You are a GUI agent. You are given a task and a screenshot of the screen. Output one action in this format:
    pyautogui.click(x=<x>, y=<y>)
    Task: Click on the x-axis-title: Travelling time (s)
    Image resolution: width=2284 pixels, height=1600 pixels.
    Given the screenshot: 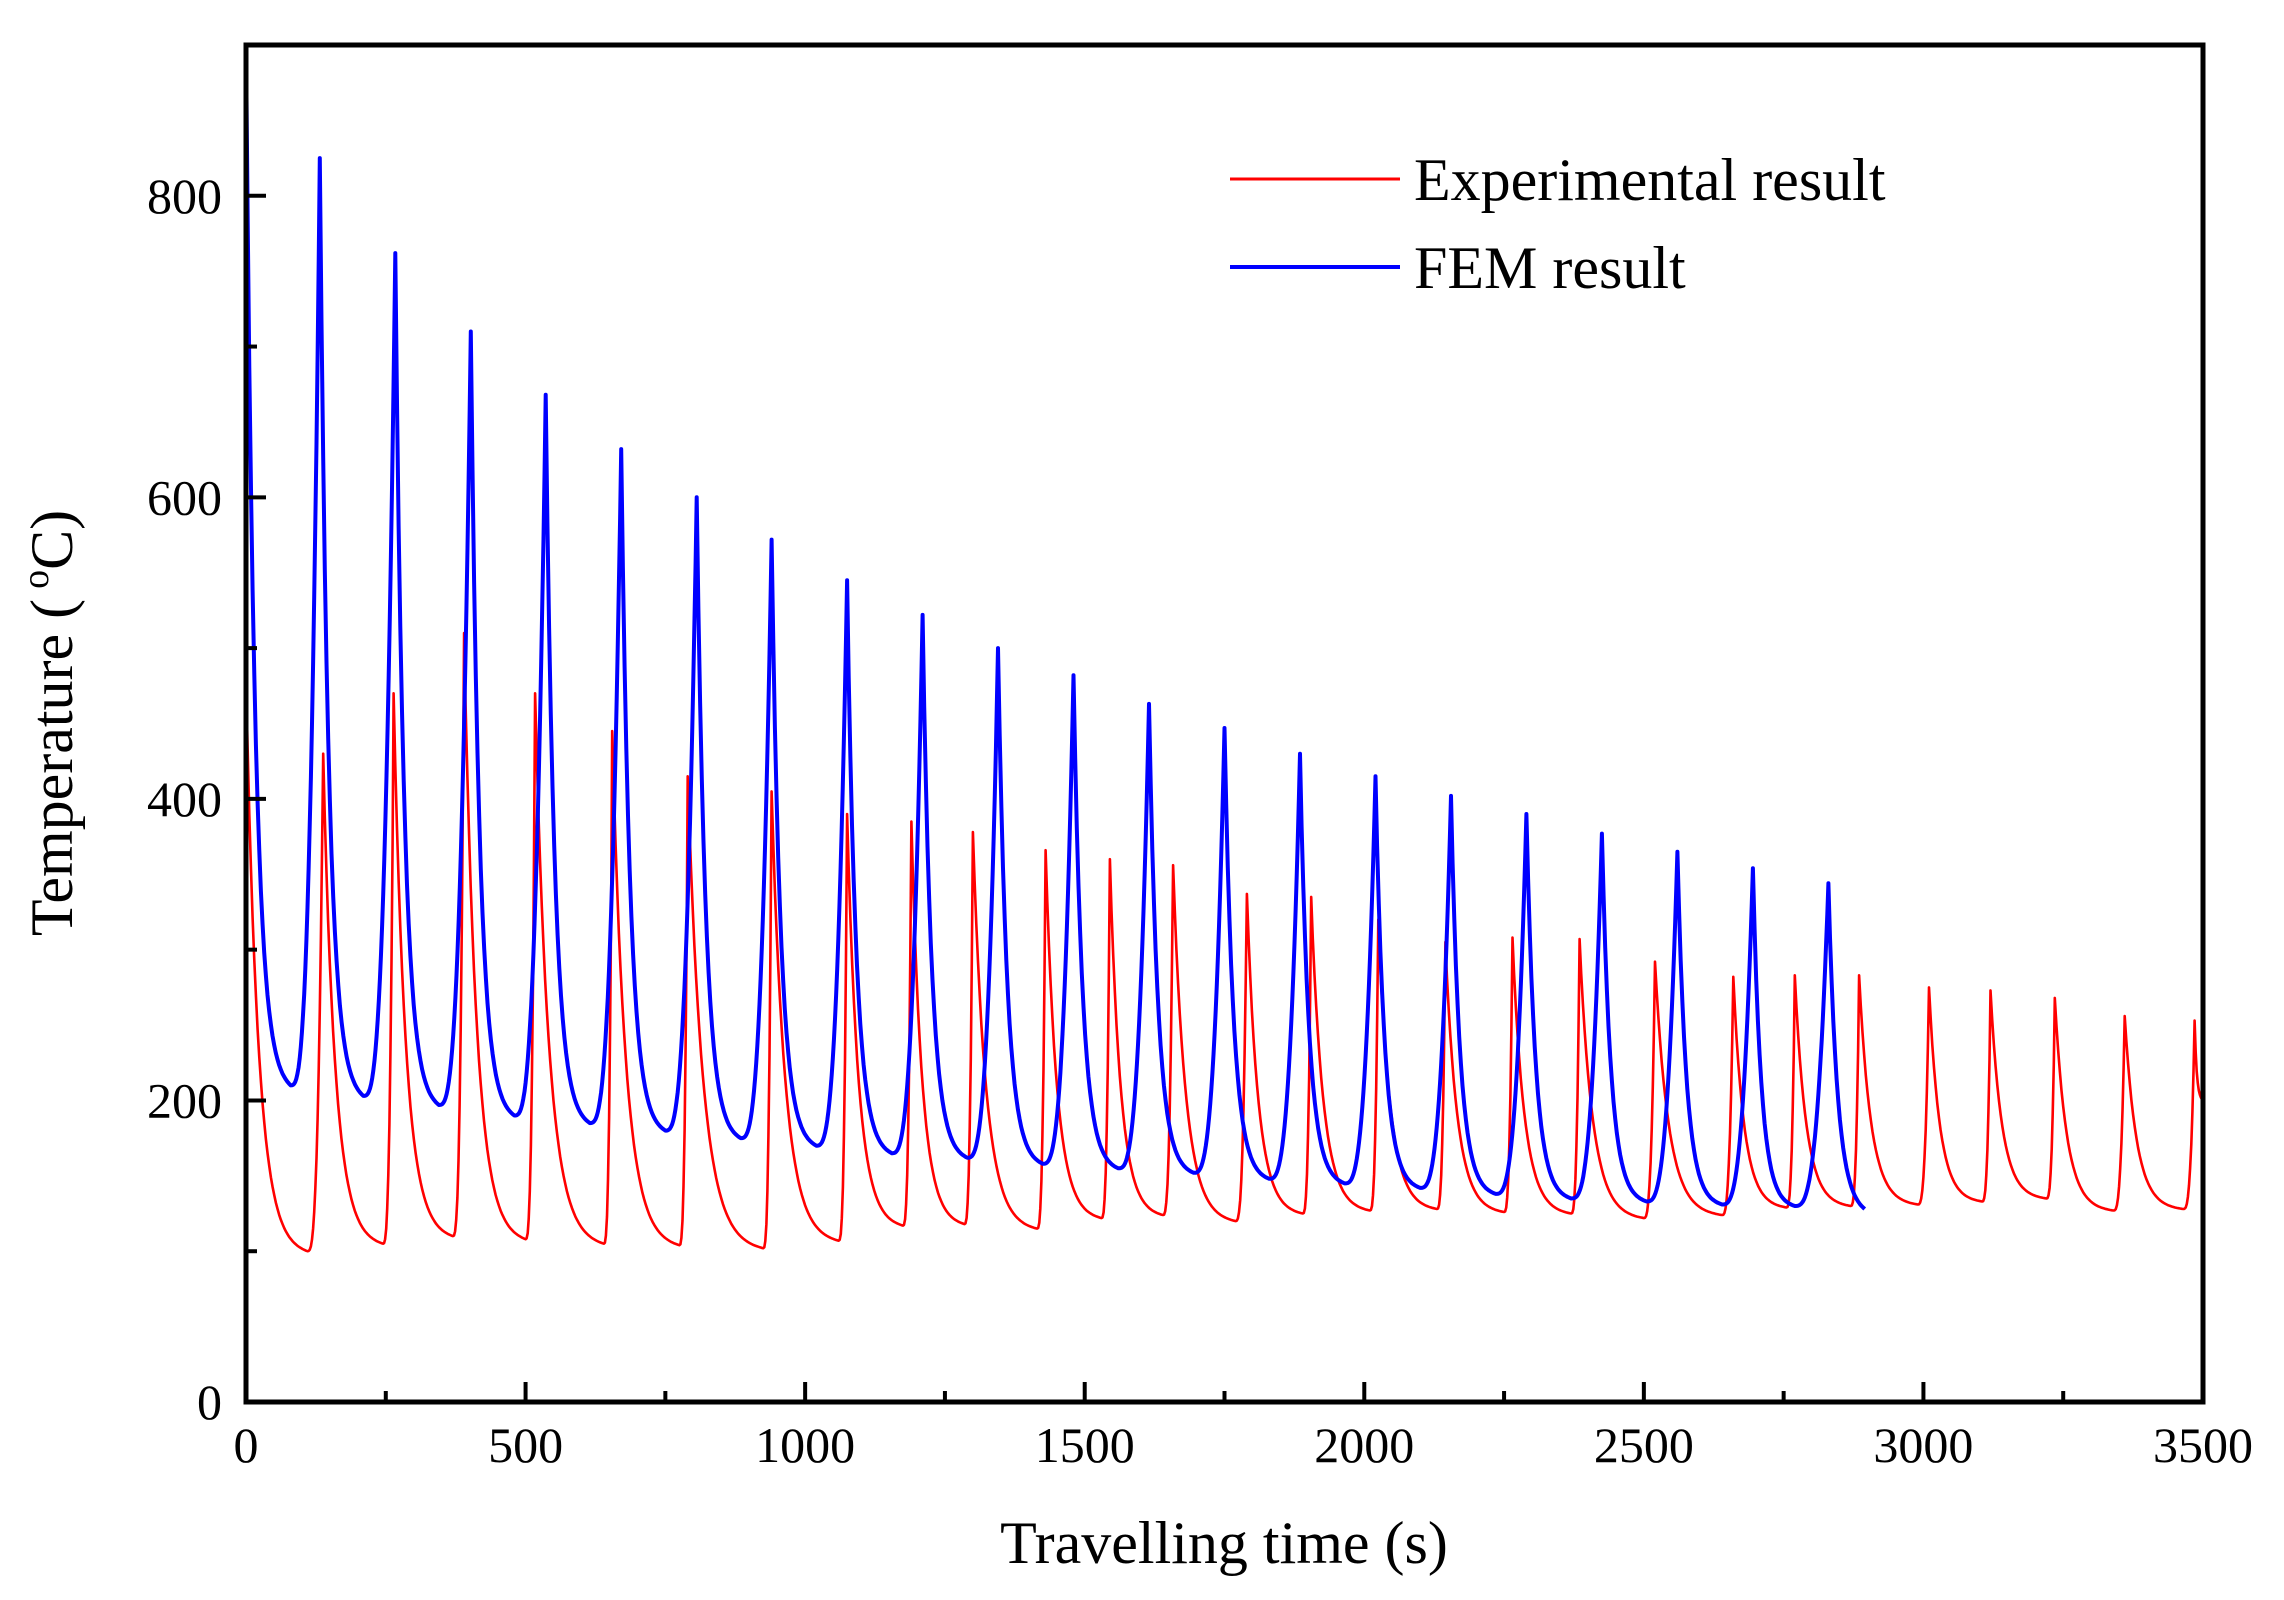 What is the action you would take?
    pyautogui.click(x=1224, y=1543)
    